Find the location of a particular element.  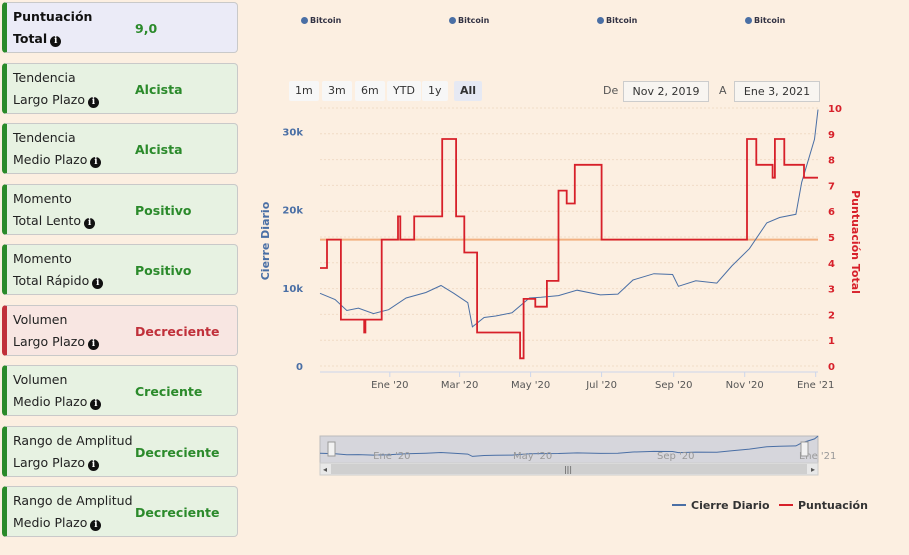

indicator-card: Volumen Largo Plazo i Decreciente is located at coordinates (120, 330).